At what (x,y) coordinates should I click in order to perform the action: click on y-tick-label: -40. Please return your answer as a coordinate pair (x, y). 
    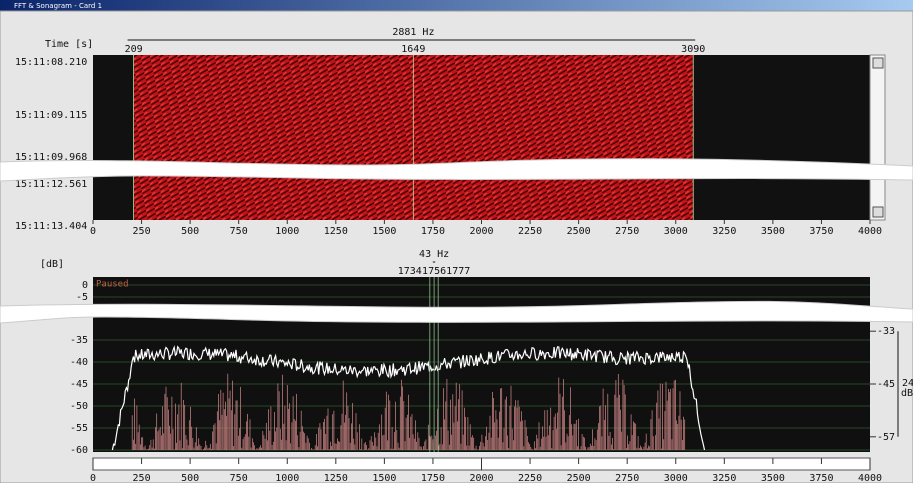
    Looking at the image, I should click on (79, 362).